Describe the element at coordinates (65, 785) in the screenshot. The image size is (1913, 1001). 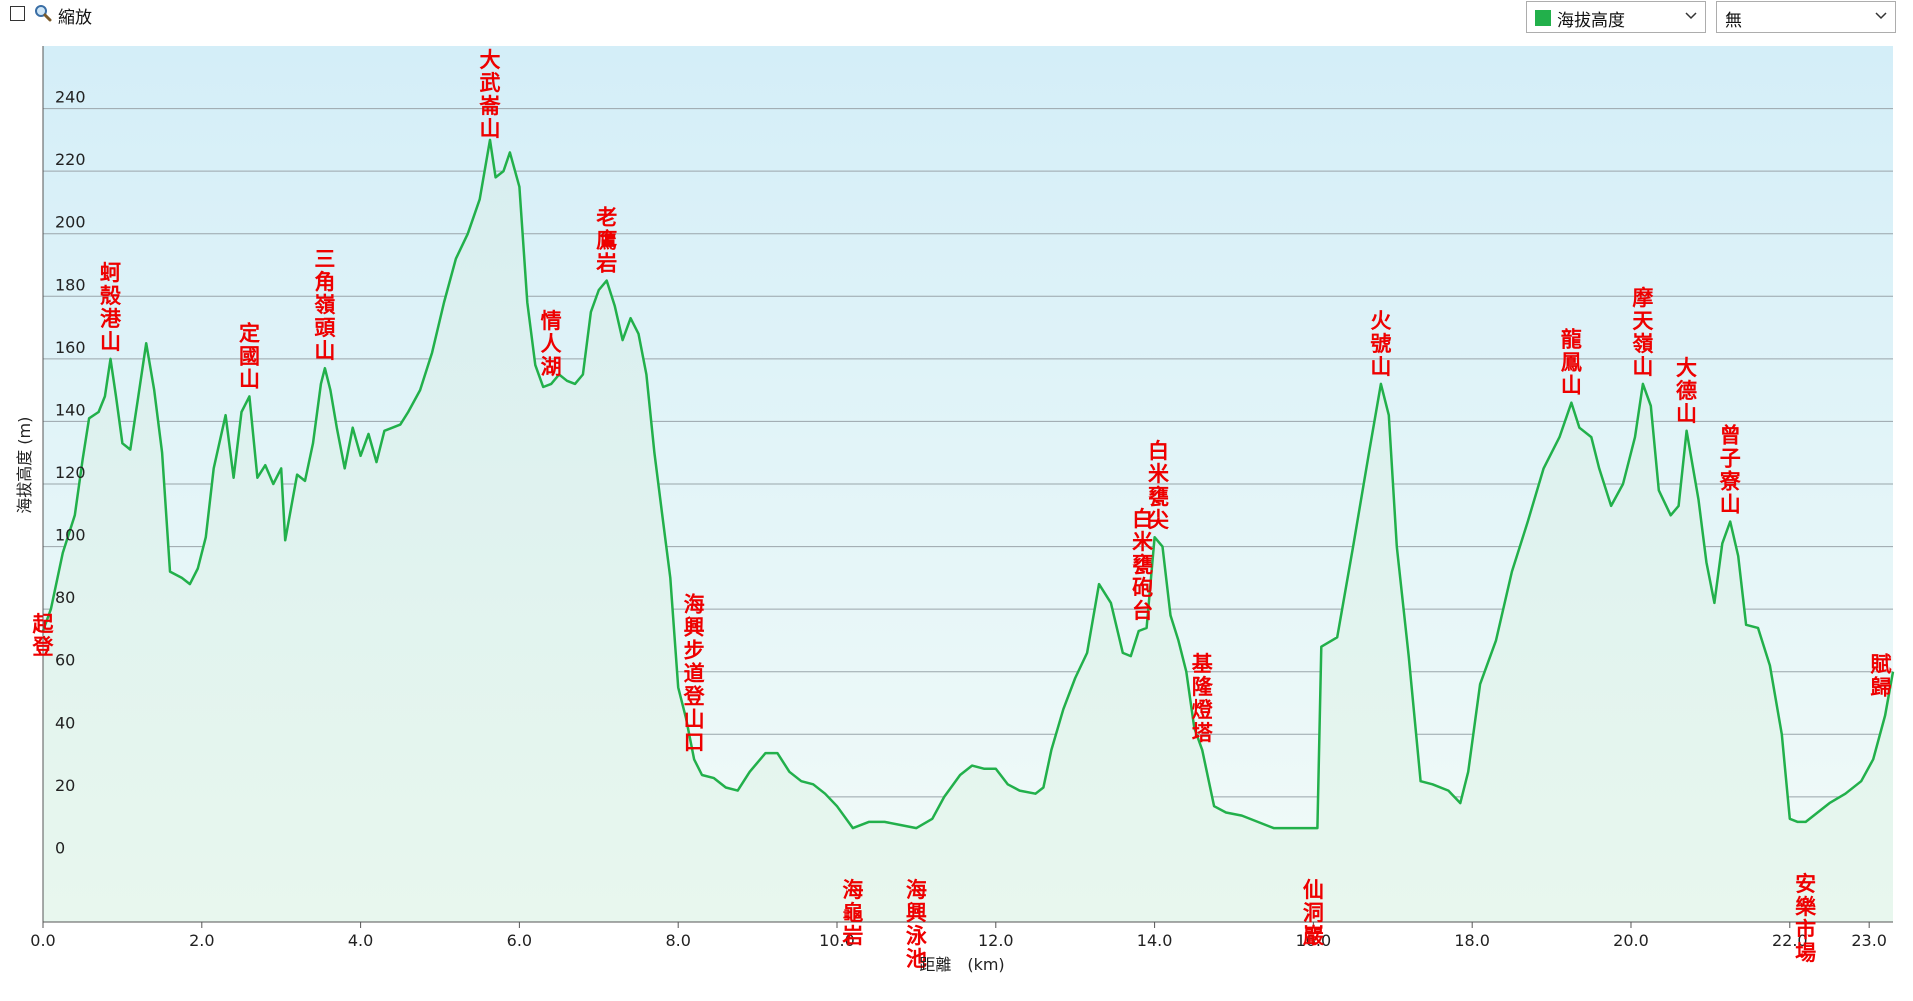
I see `y-tick-label: 20` at that location.